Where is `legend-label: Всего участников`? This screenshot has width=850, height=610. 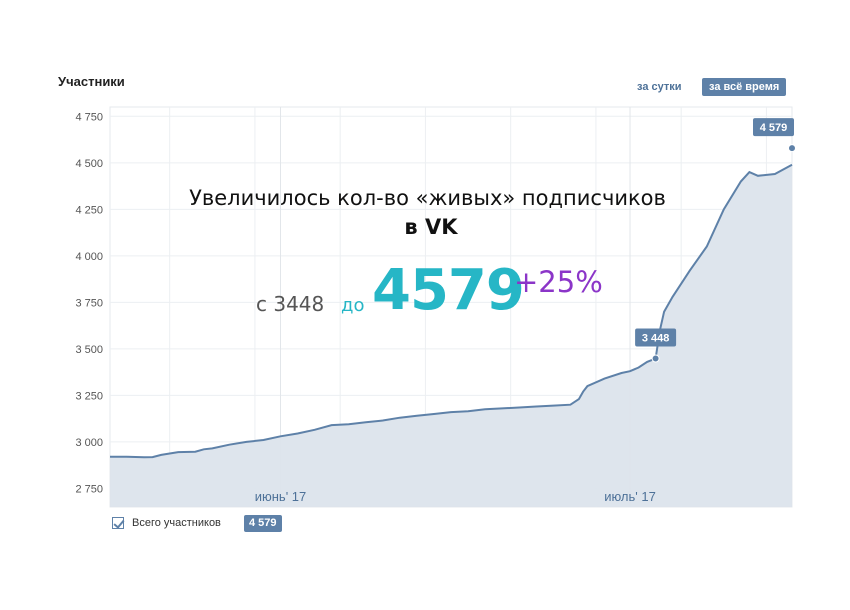 legend-label: Всего участников is located at coordinates (176, 523).